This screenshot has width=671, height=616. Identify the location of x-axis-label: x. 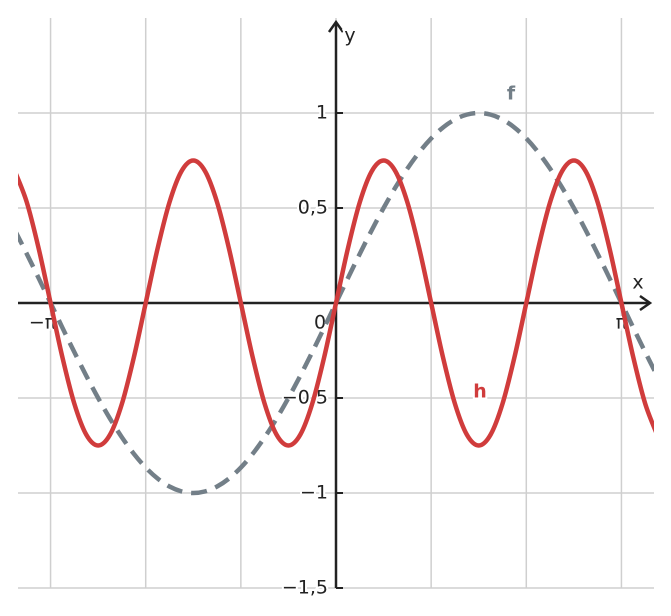
(637, 283).